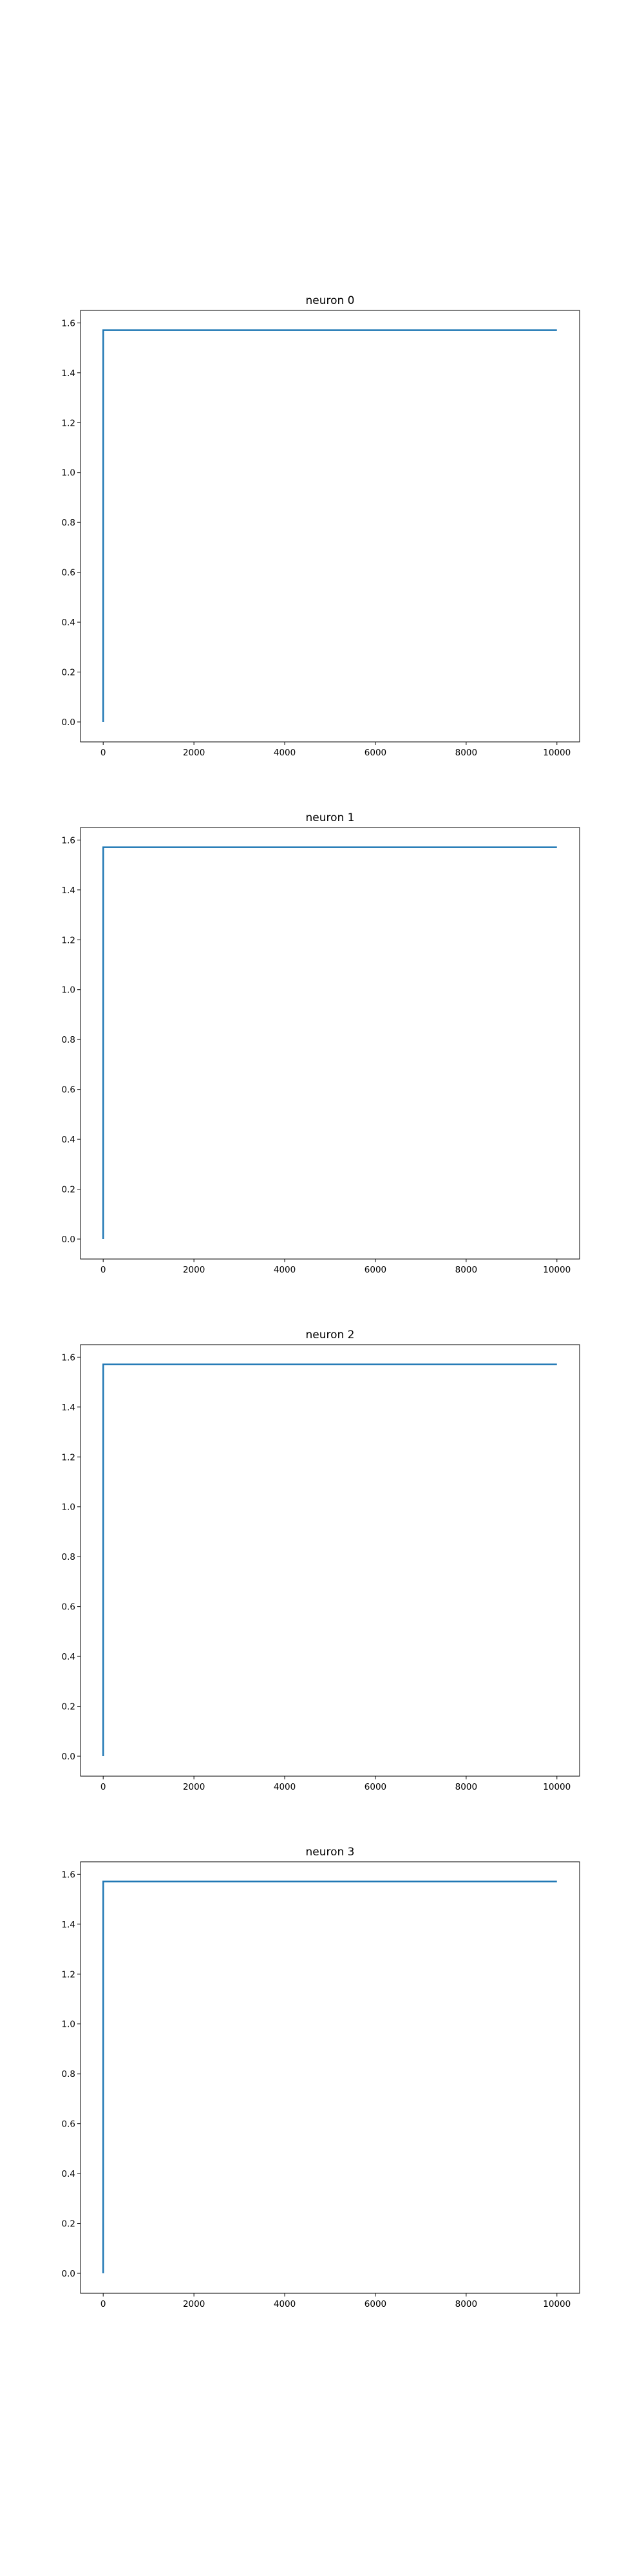 This screenshot has height=2576, width=644. What do you see at coordinates (329, 1335) in the screenshot?
I see `chart-title: neuron 2` at bounding box center [329, 1335].